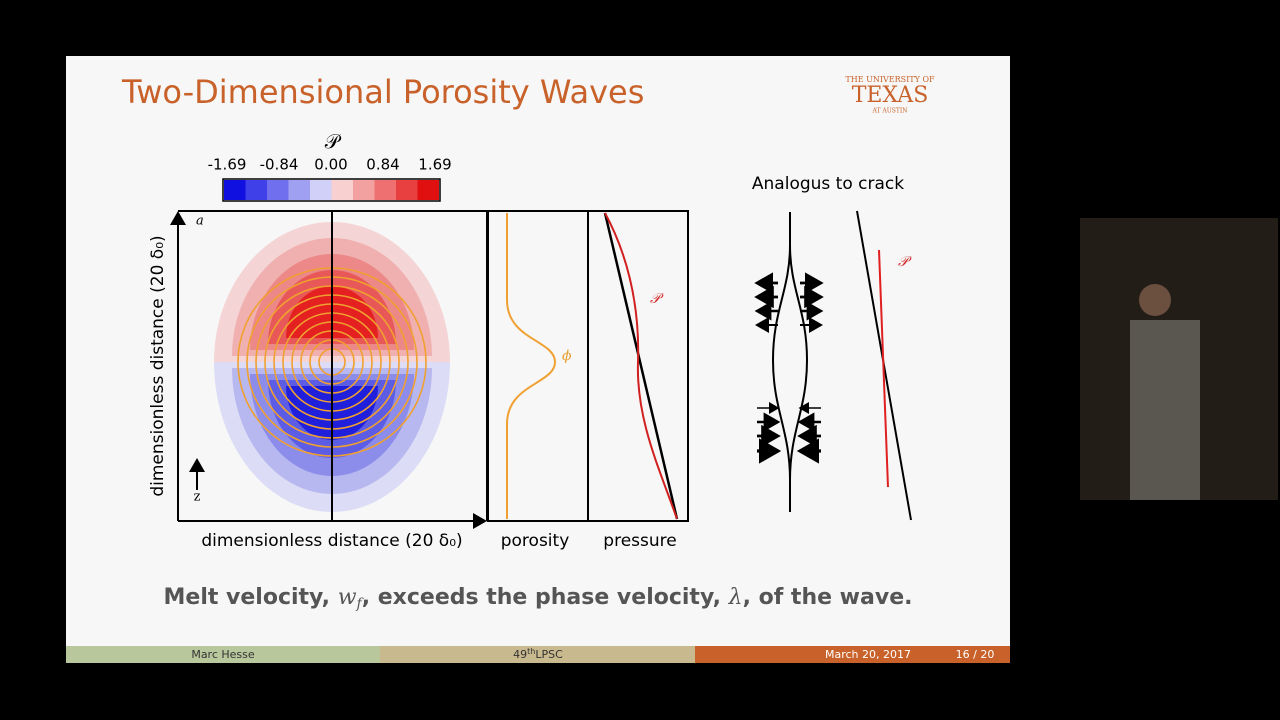 The width and height of the screenshot is (1280, 720). Describe the element at coordinates (833, 365) in the screenshot. I see `crack-diagram` at that location.